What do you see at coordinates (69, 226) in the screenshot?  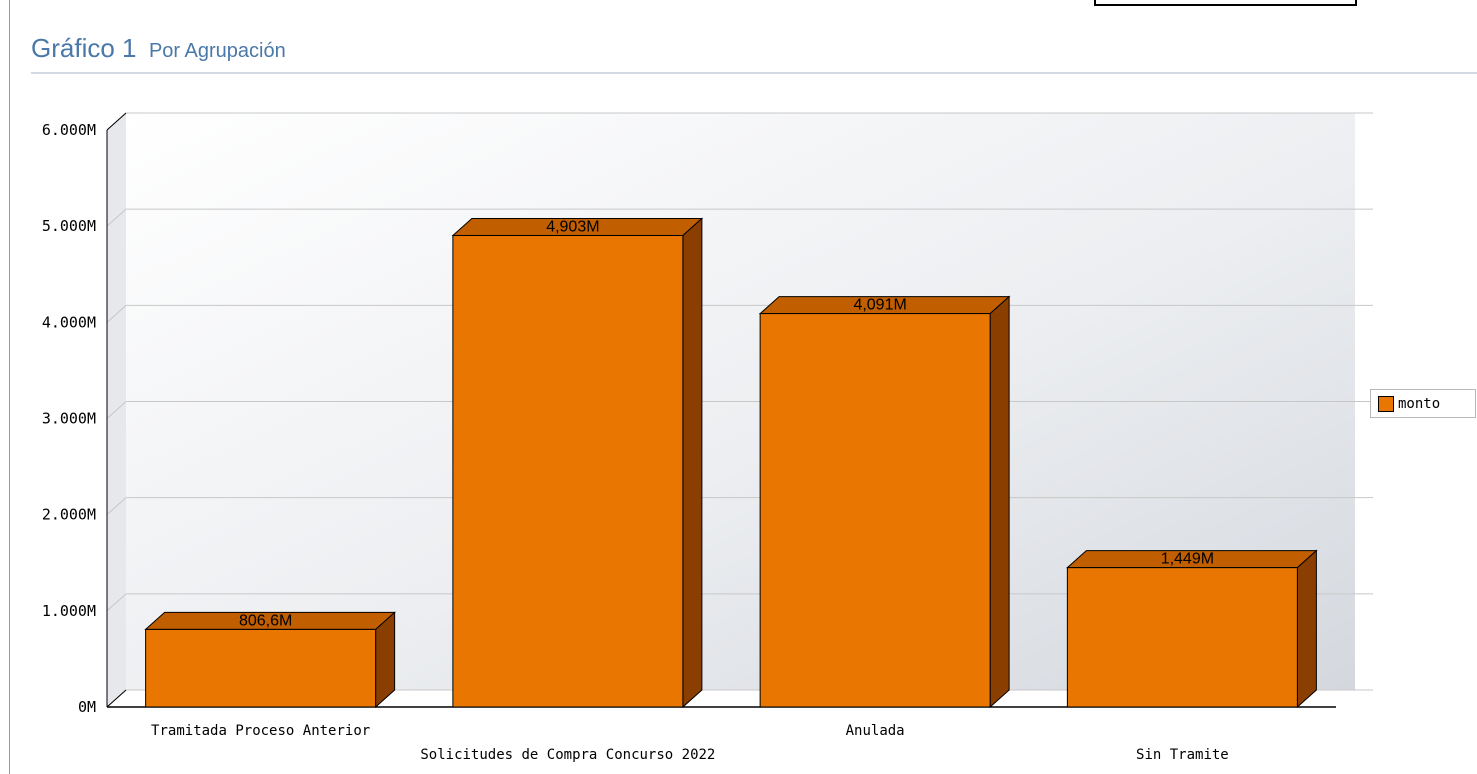 I see `y-tick-label: 5.000M` at bounding box center [69, 226].